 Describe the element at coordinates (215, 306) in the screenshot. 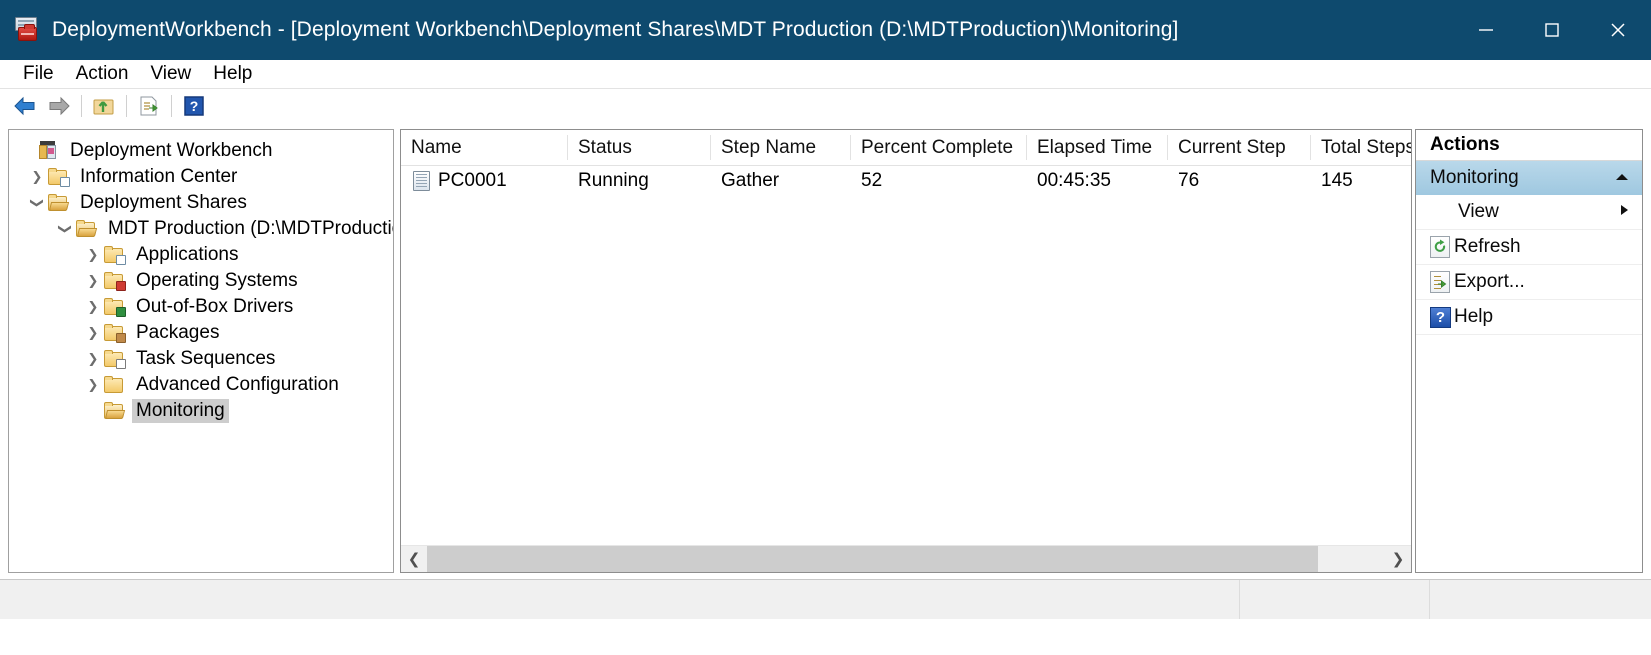

I see `tree-node-label: Out-of-Box Drivers` at that location.